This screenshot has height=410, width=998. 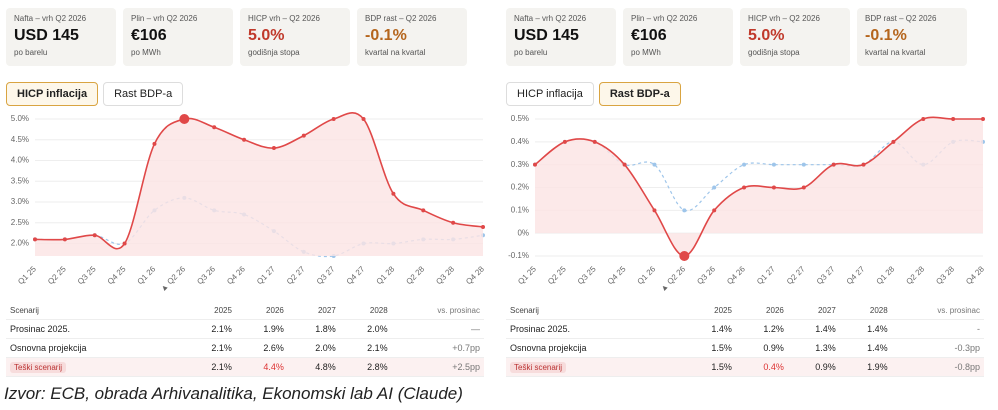 I want to click on table-row: Prosinac 2025. 2.1% 1.9% 1.8% 2.0% —, so click(x=245, y=329).